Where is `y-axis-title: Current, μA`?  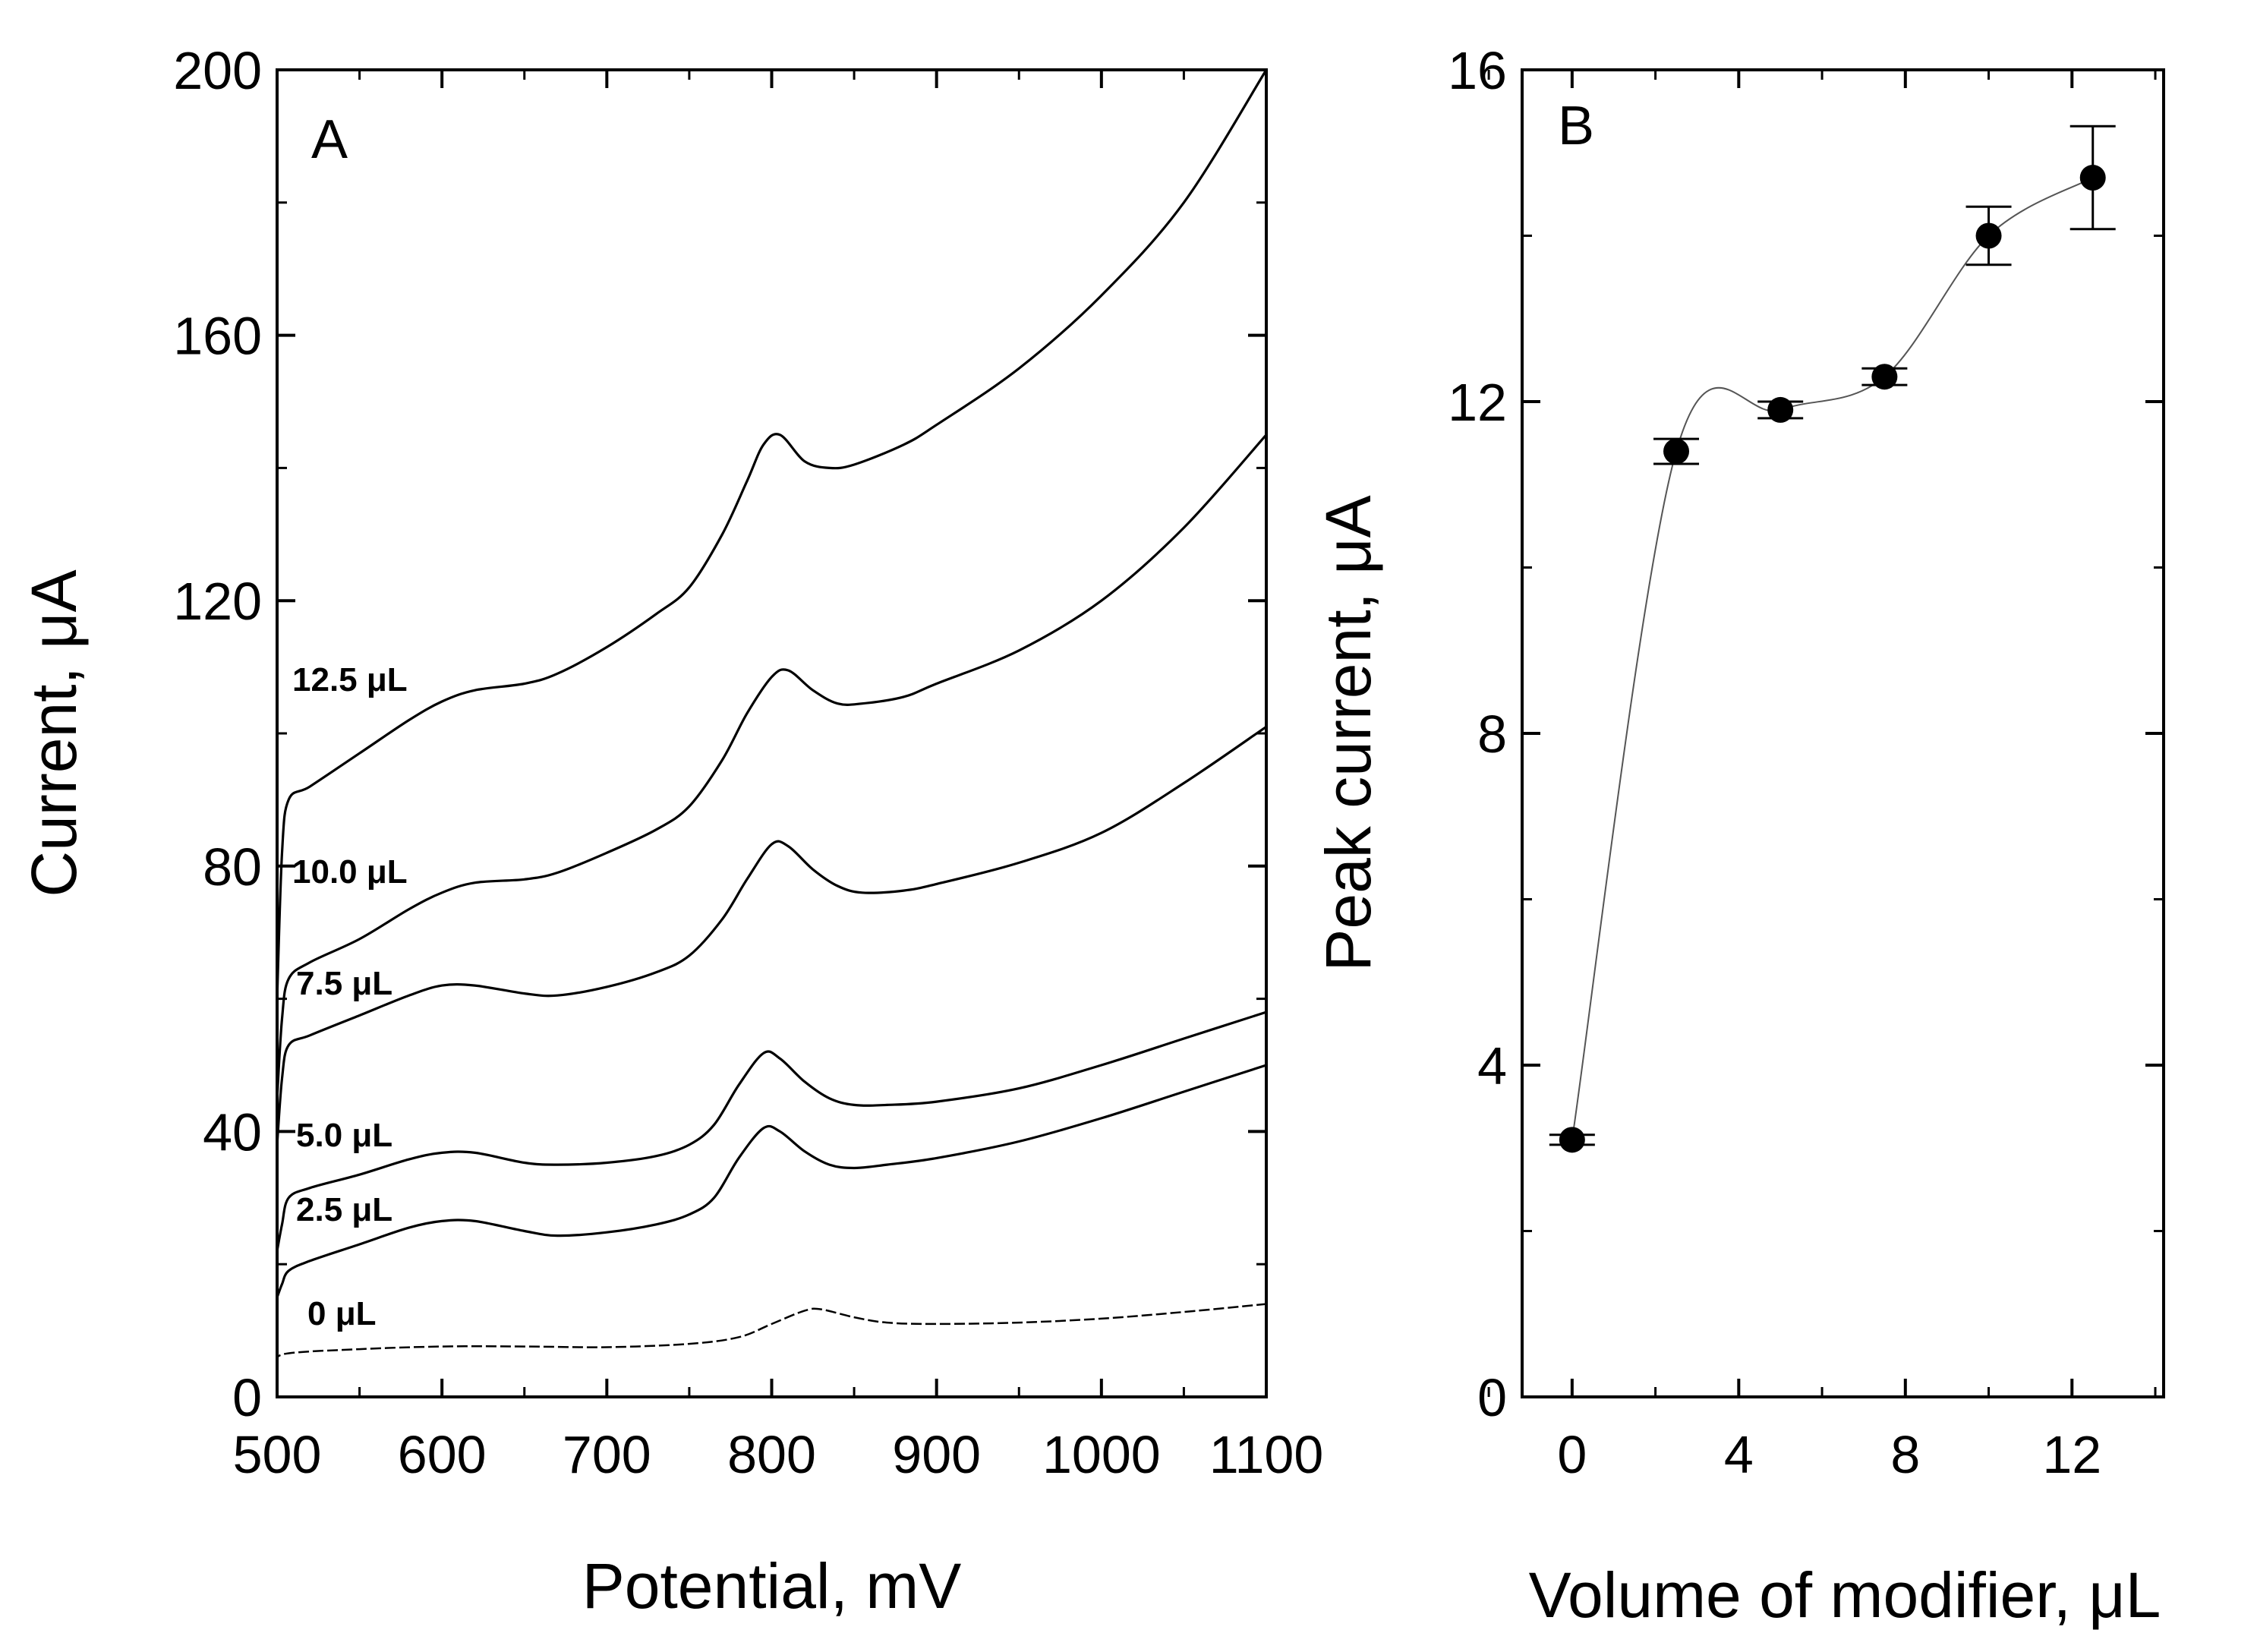
y-axis-title: Current, μA is located at coordinates (54, 733).